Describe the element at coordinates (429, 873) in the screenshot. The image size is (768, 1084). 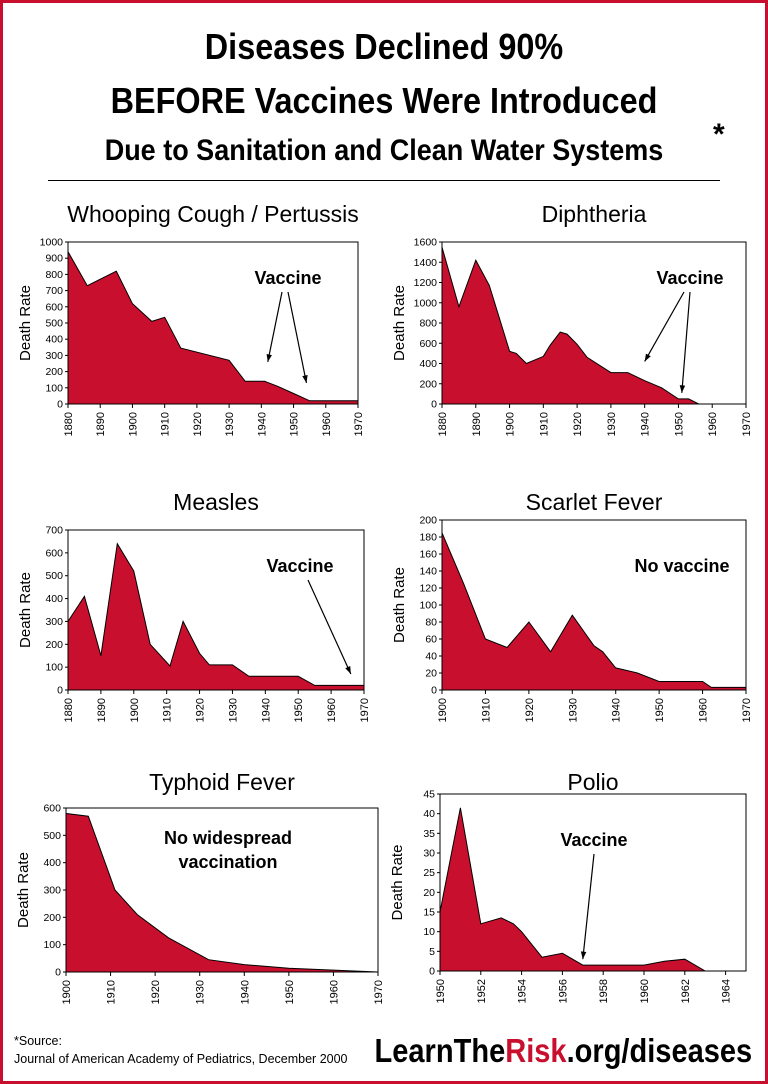
I see `y-tick-label: 25` at that location.